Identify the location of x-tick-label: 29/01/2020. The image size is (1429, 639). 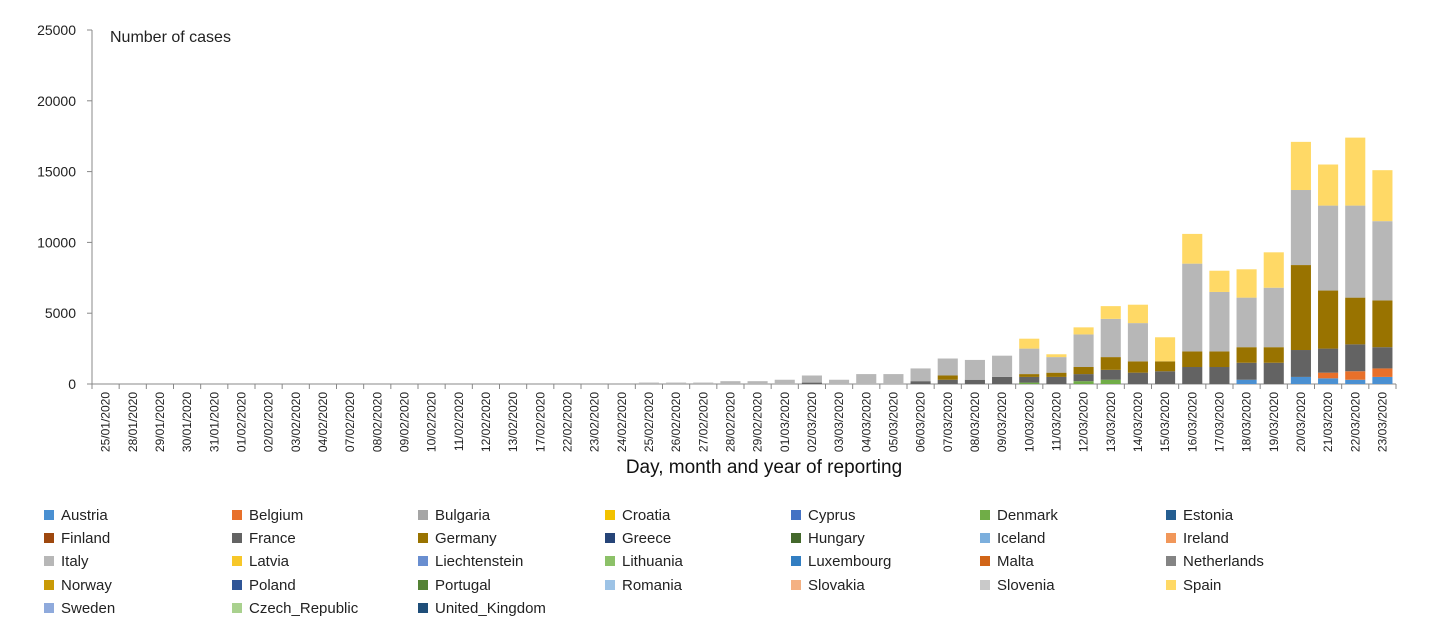
(160, 422).